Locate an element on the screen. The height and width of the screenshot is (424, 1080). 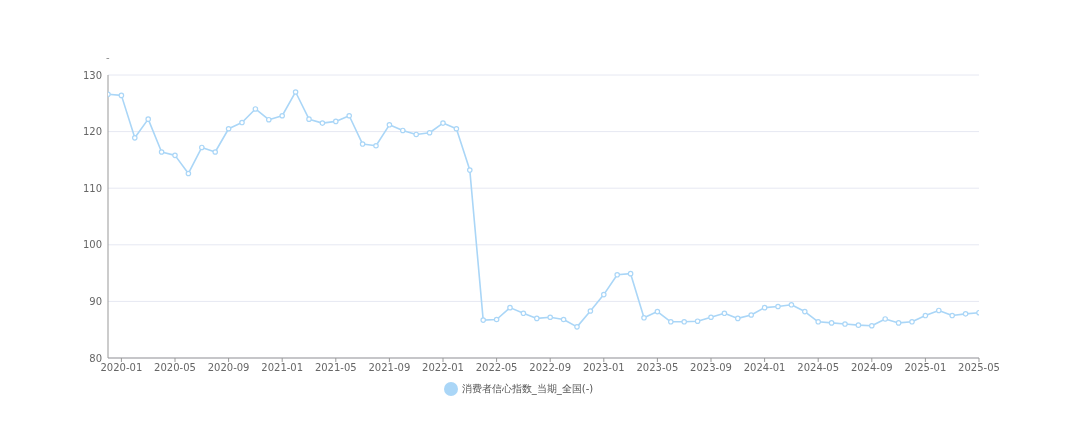
x-tick-label: 2020-09 is located at coordinates (228, 368).